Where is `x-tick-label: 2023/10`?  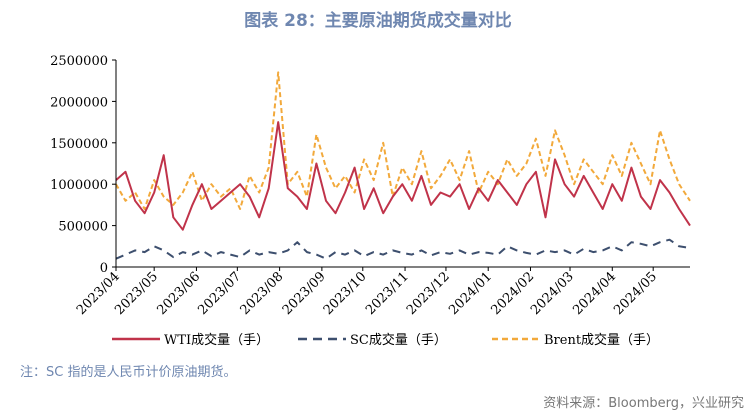 x-tick-label: 2023/10 is located at coordinates (345, 293).